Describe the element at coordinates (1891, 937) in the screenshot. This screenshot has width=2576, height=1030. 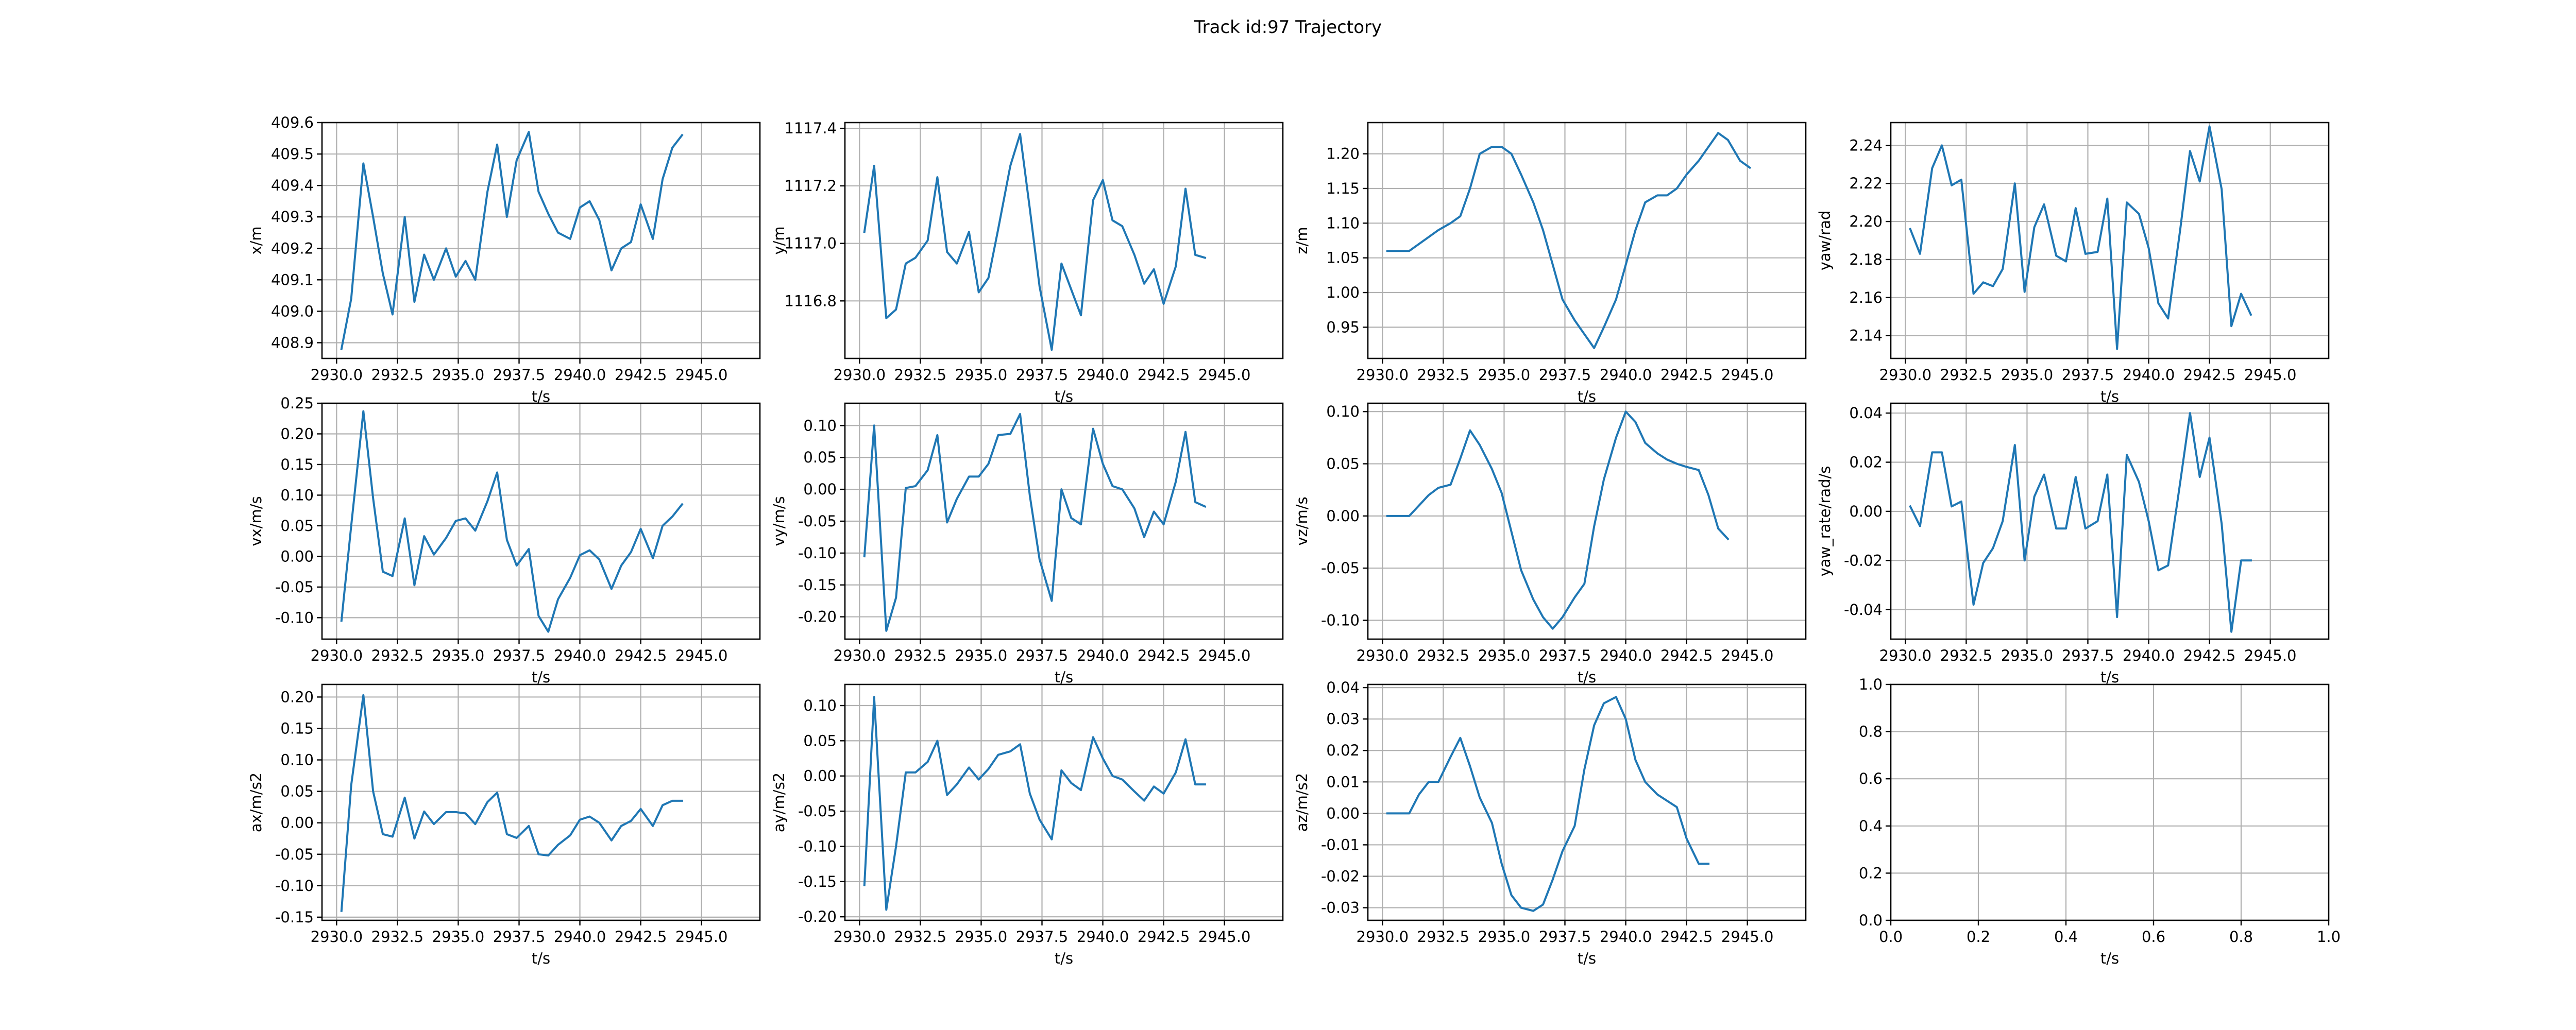
I see `x-tick-label: 0.0` at that location.